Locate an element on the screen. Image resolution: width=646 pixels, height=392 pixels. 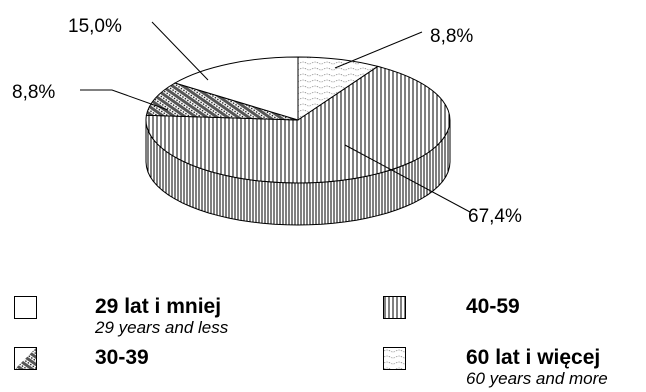
data-label-60-and-more: 8,8% is located at coordinates (451, 36).